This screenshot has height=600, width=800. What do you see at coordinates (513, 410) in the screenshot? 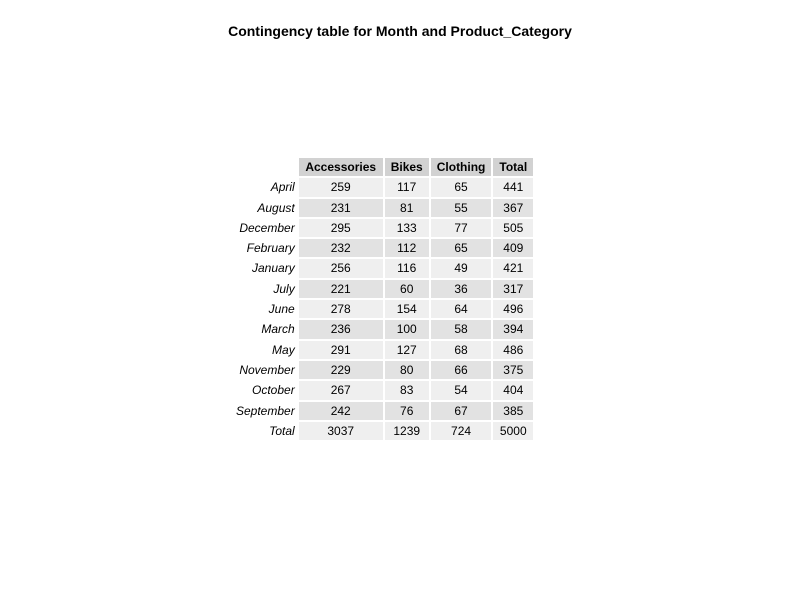
I see `table-cell: 385` at bounding box center [513, 410].